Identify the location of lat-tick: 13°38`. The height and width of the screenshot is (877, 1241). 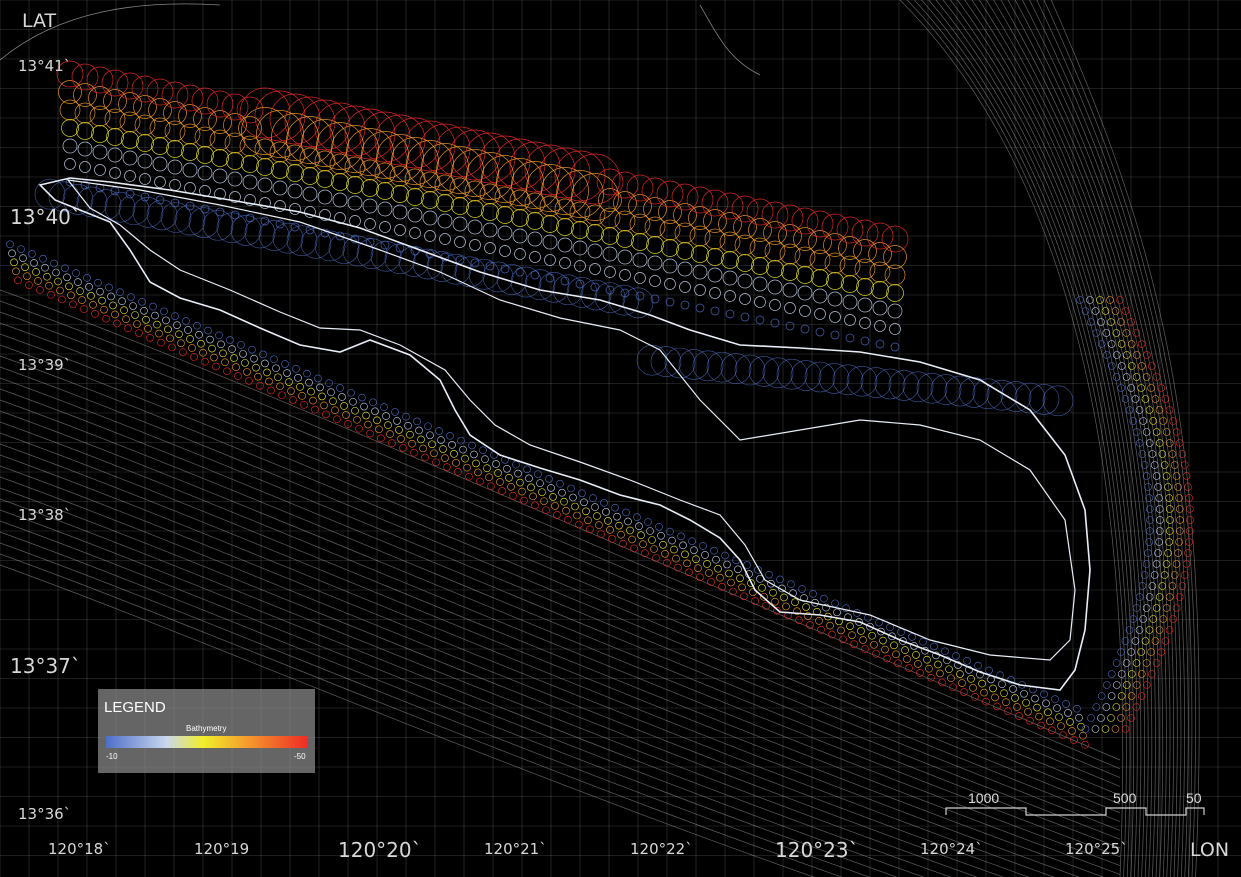
(45, 515).